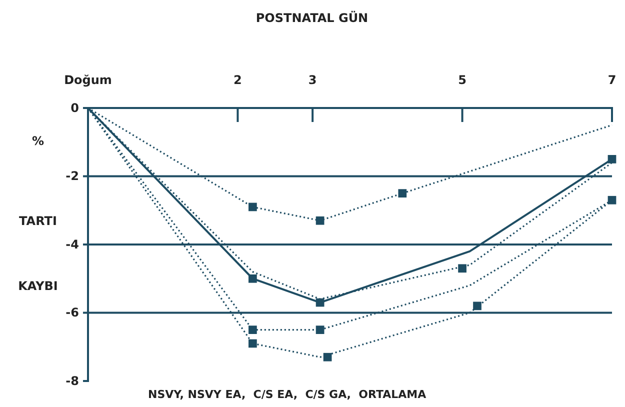 The height and width of the screenshot is (407, 625). I want to click on y-tick-label: -6, so click(72, 313).